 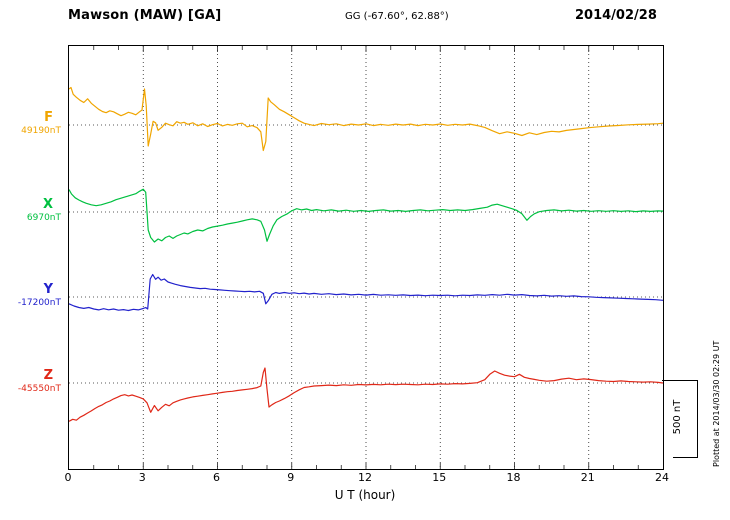 I want to click on component-Z: Z -45550nT, so click(x=32, y=382).